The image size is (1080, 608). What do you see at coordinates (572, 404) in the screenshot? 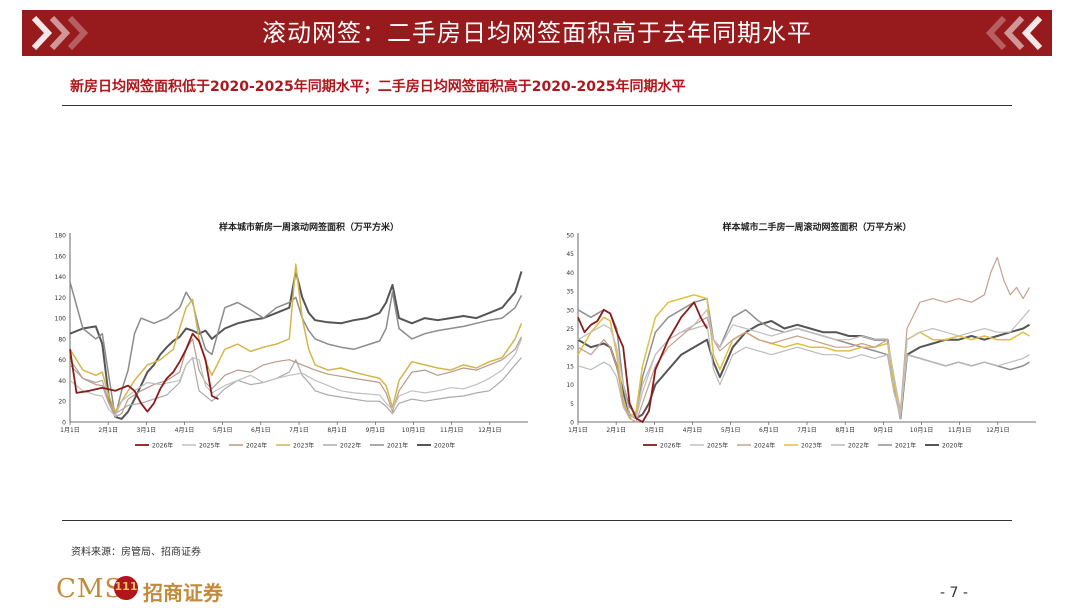
I see `y-tick-label: 5` at bounding box center [572, 404].